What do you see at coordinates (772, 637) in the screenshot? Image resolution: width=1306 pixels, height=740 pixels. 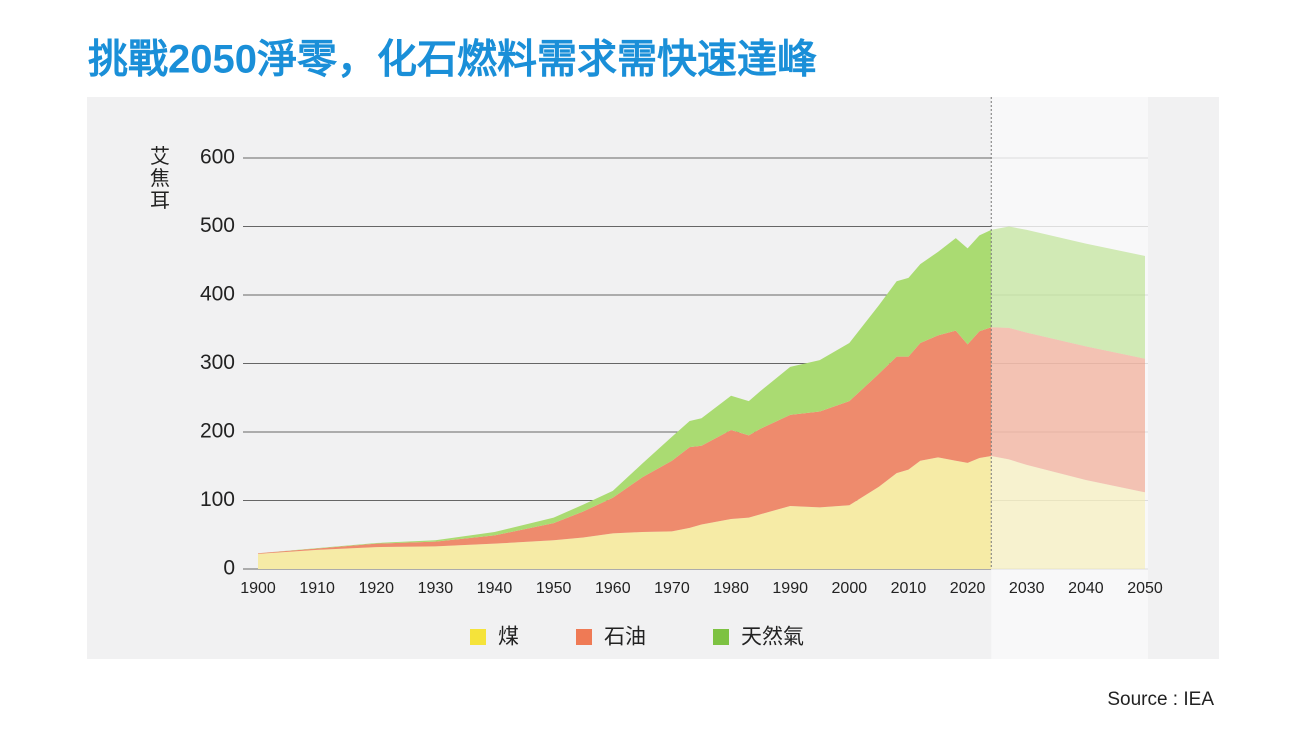 I see `legend-label: 天然氣` at bounding box center [772, 637].